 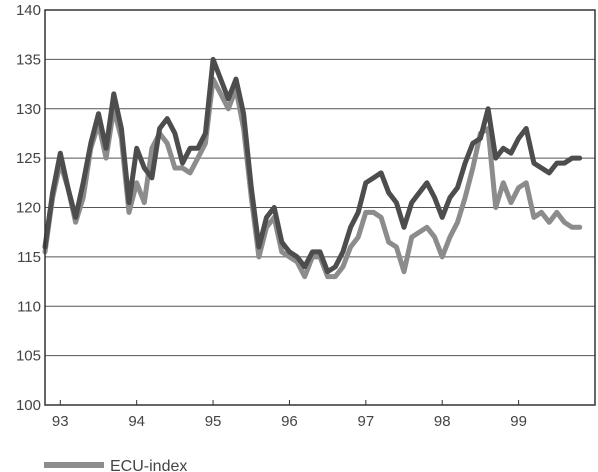 What do you see at coordinates (442, 421) in the screenshot?
I see `x-tick-label: 98` at bounding box center [442, 421].